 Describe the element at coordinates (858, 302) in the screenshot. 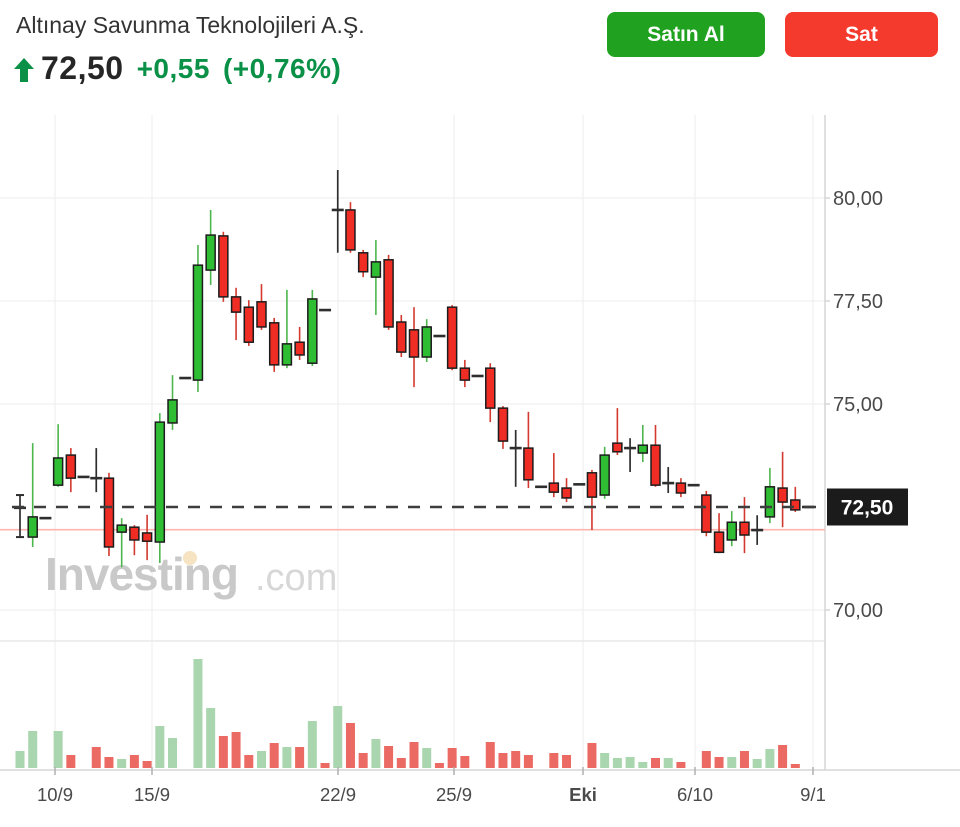

I see `y-tick-label: 77,50` at that location.